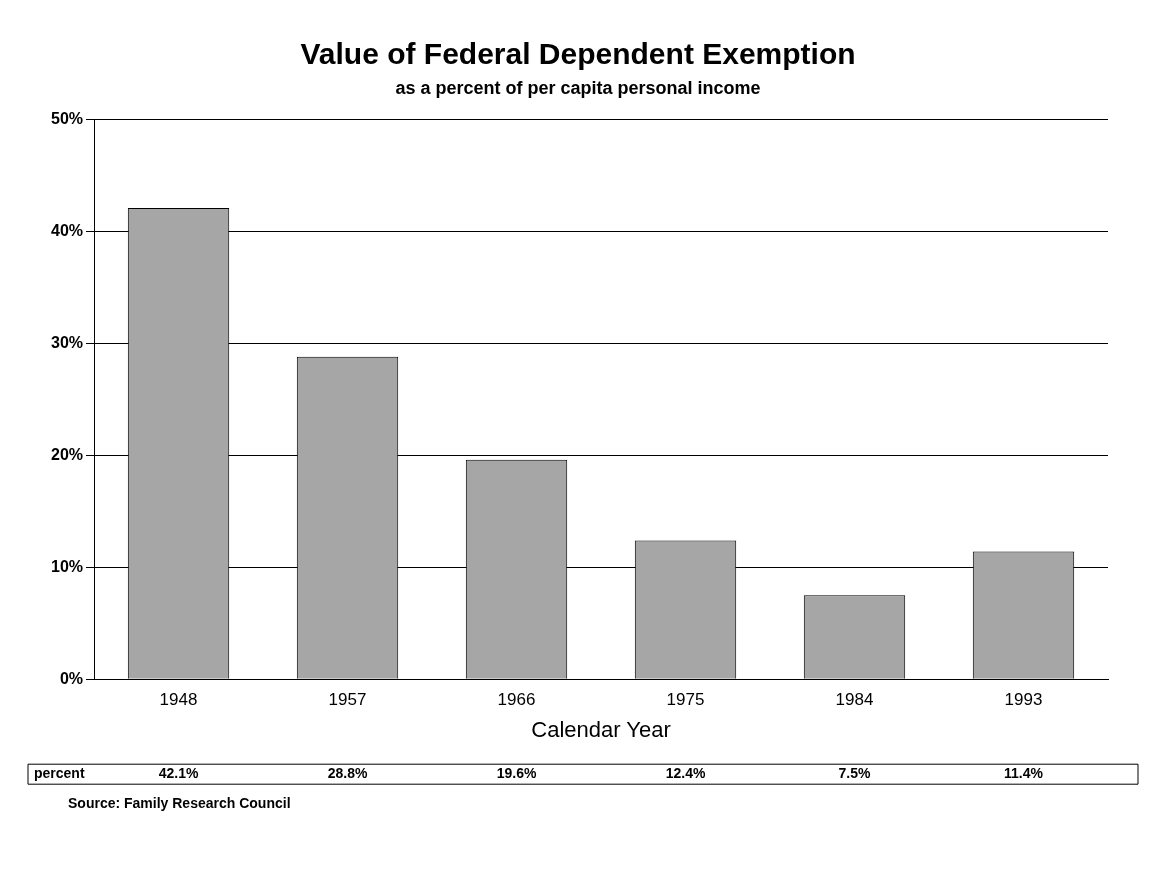  I want to click on source-note: Source: Family Research Council, so click(179, 803).